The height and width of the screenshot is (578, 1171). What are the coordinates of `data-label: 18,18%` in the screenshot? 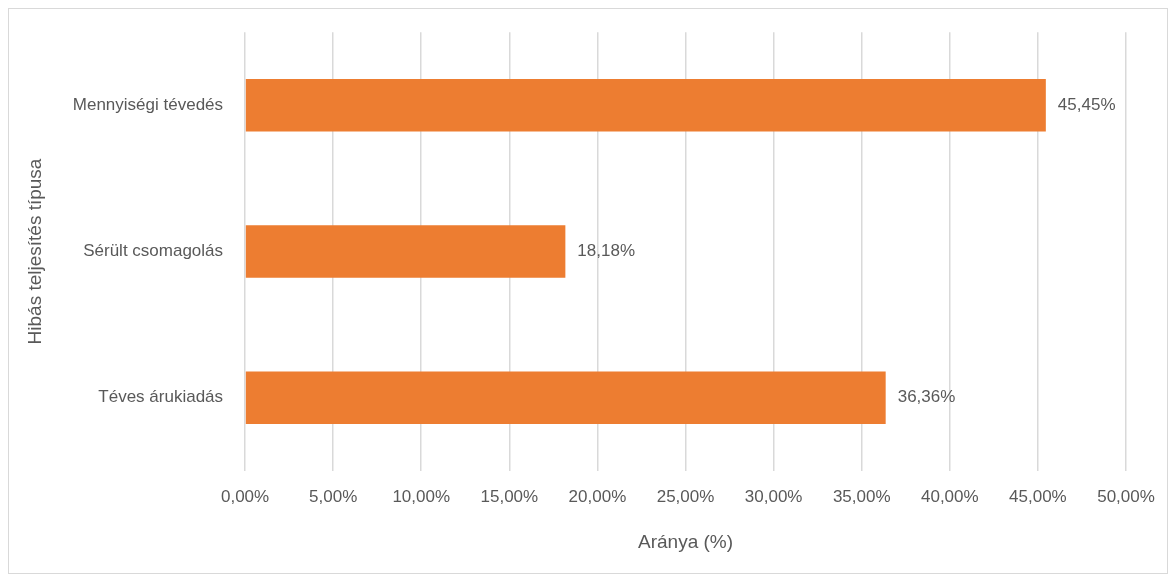 It's located at (606, 251).